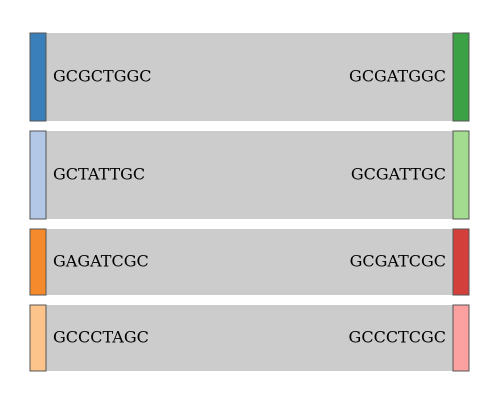 This screenshot has width=500, height=404. What do you see at coordinates (398, 174) in the screenshot?
I see `target-node-label: GCGATTGC` at bounding box center [398, 174].